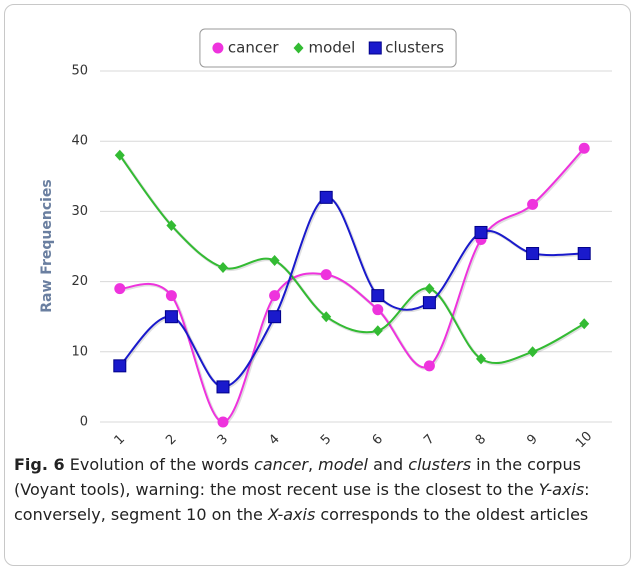  I want to click on x-tick-label: 9, so click(532, 440).